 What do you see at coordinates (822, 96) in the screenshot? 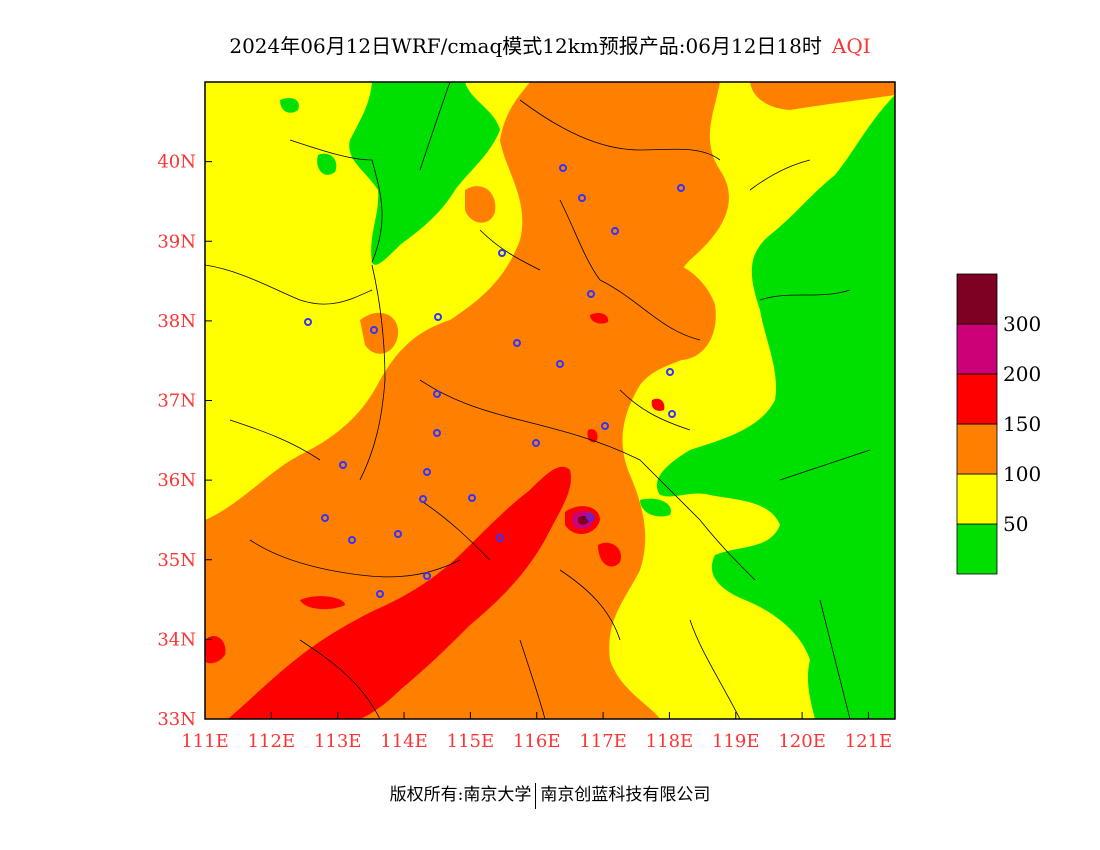
I see `zone-sensitive-ne` at bounding box center [822, 96].